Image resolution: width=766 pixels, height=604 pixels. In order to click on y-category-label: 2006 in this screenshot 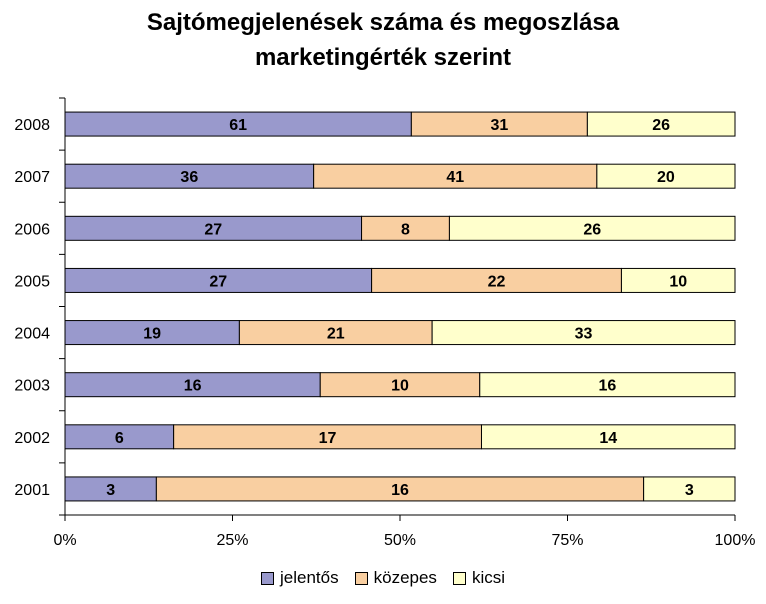, I will do `click(32, 229)`.